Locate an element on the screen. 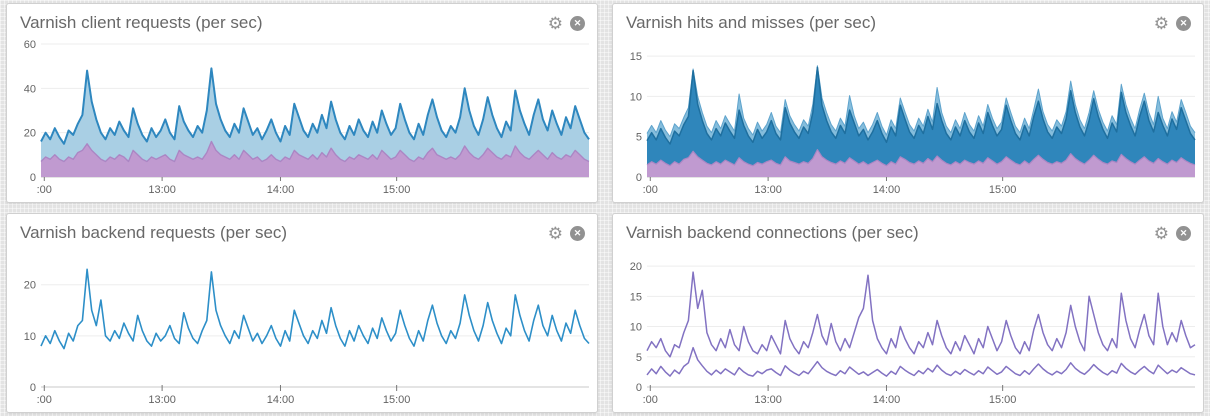 Image resolution: width=1210 pixels, height=416 pixels. svg-text: 40 is located at coordinates (30, 89).